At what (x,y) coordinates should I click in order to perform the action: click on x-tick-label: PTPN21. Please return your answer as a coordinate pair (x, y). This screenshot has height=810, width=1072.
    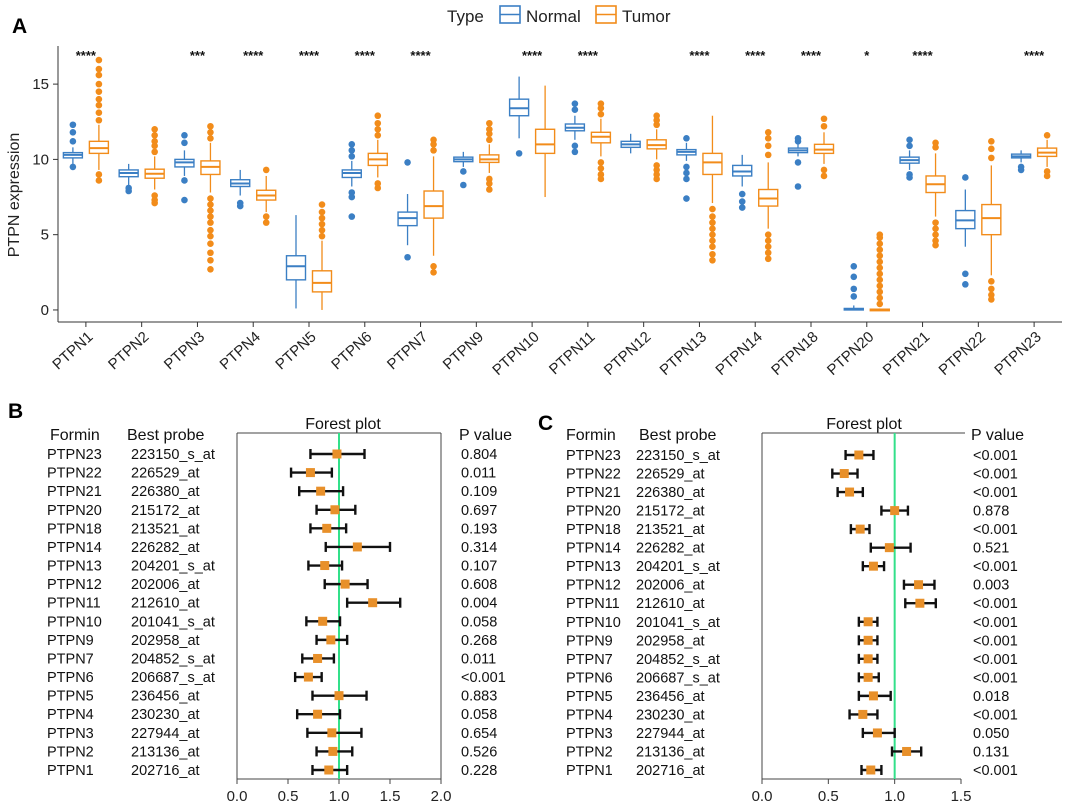
    Looking at the image, I should click on (907, 353).